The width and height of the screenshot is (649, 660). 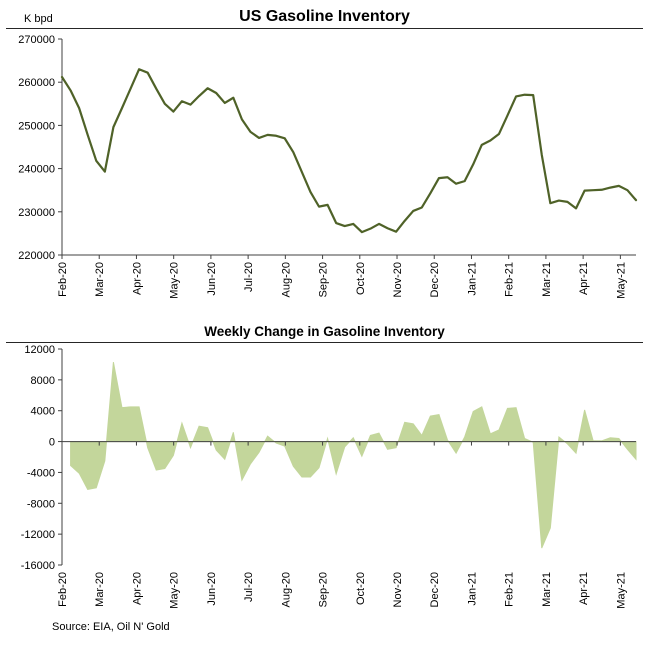 What do you see at coordinates (38, 566) in the screenshot?
I see `svg-text: -16000` at bounding box center [38, 566].